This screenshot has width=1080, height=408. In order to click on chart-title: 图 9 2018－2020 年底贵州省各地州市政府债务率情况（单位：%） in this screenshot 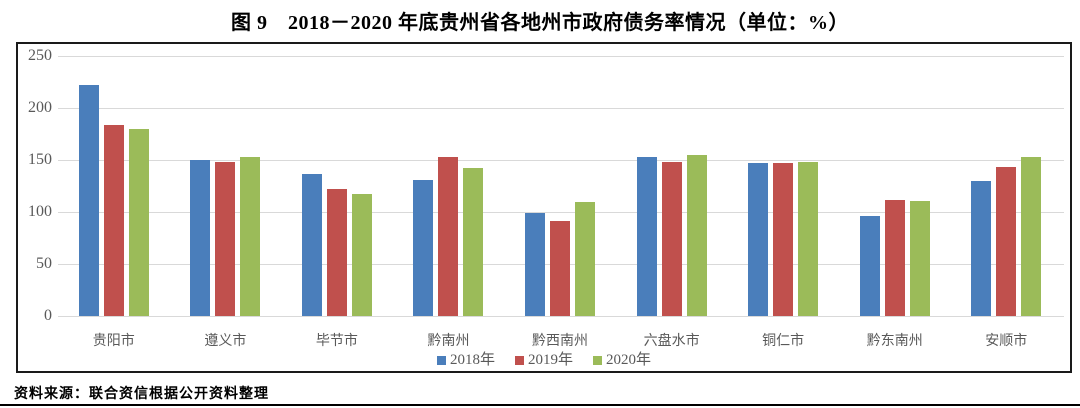, I will do `click(540, 23)`.